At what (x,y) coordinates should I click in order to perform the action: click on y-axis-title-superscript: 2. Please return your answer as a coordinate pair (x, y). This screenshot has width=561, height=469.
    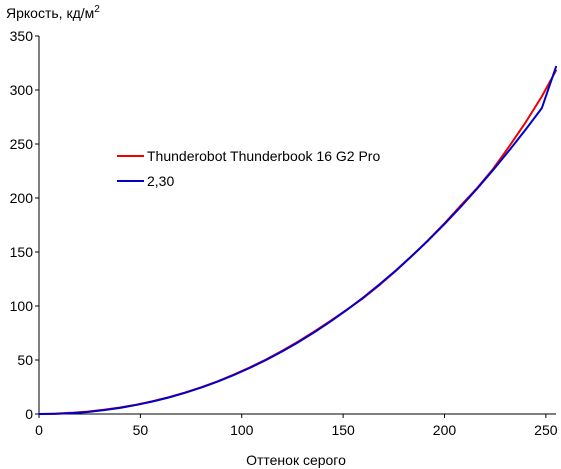
    Looking at the image, I should click on (97, 9).